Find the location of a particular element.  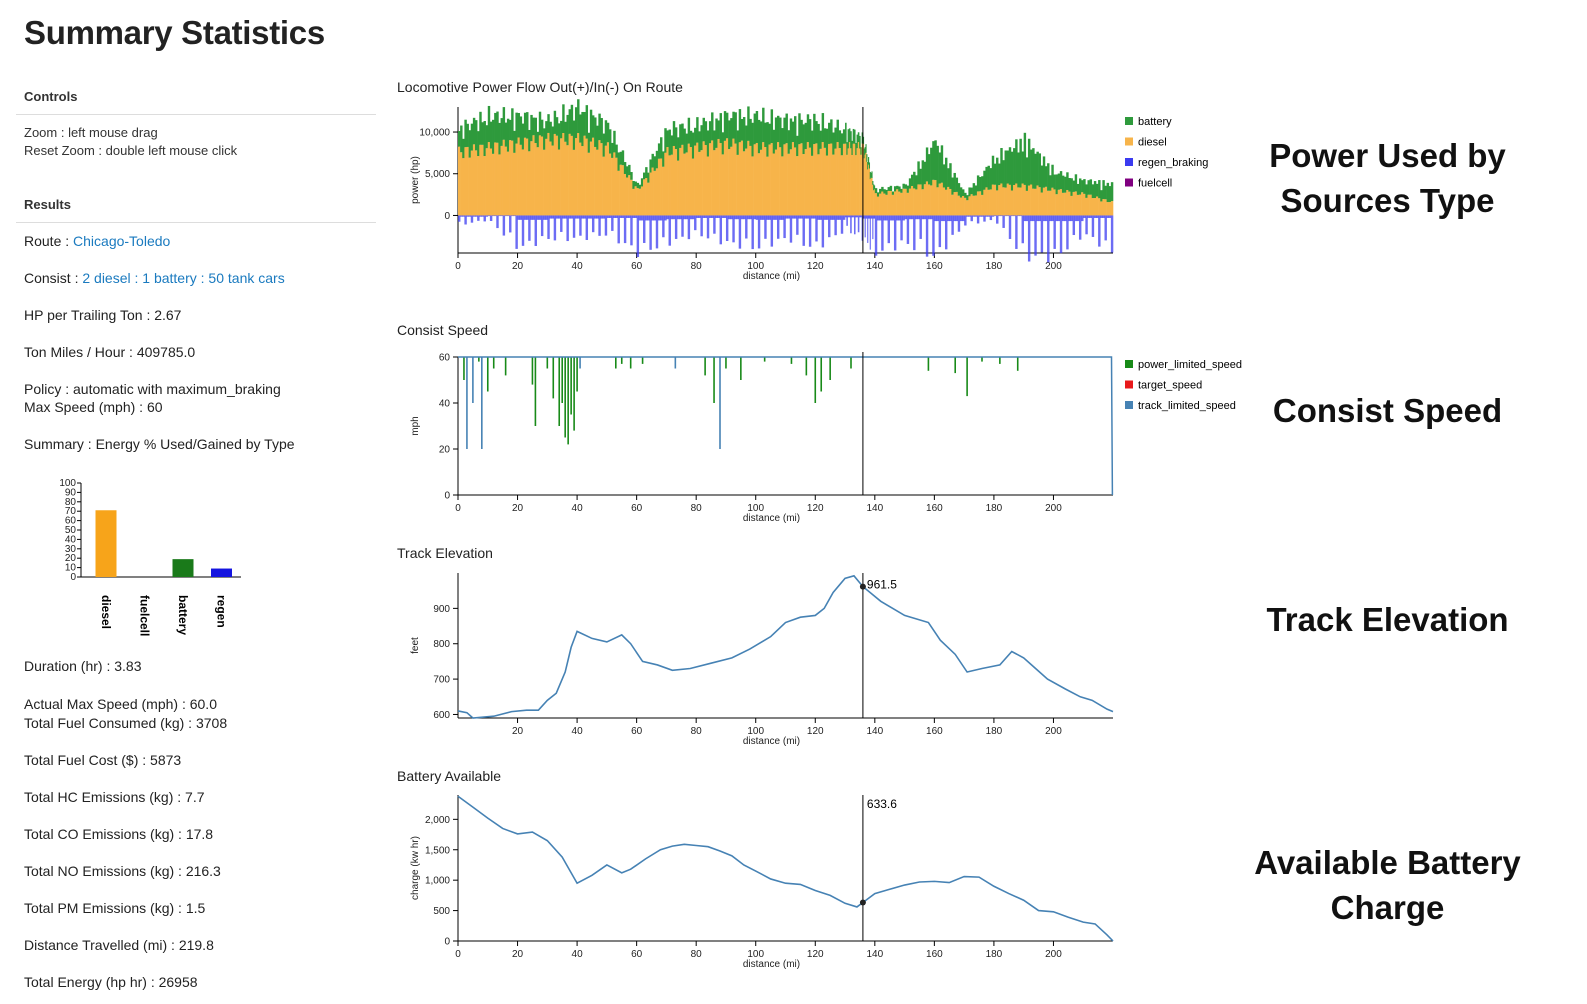

consist-link: 2 diesel : 1 battery : 50 tank cars is located at coordinates (183, 278).